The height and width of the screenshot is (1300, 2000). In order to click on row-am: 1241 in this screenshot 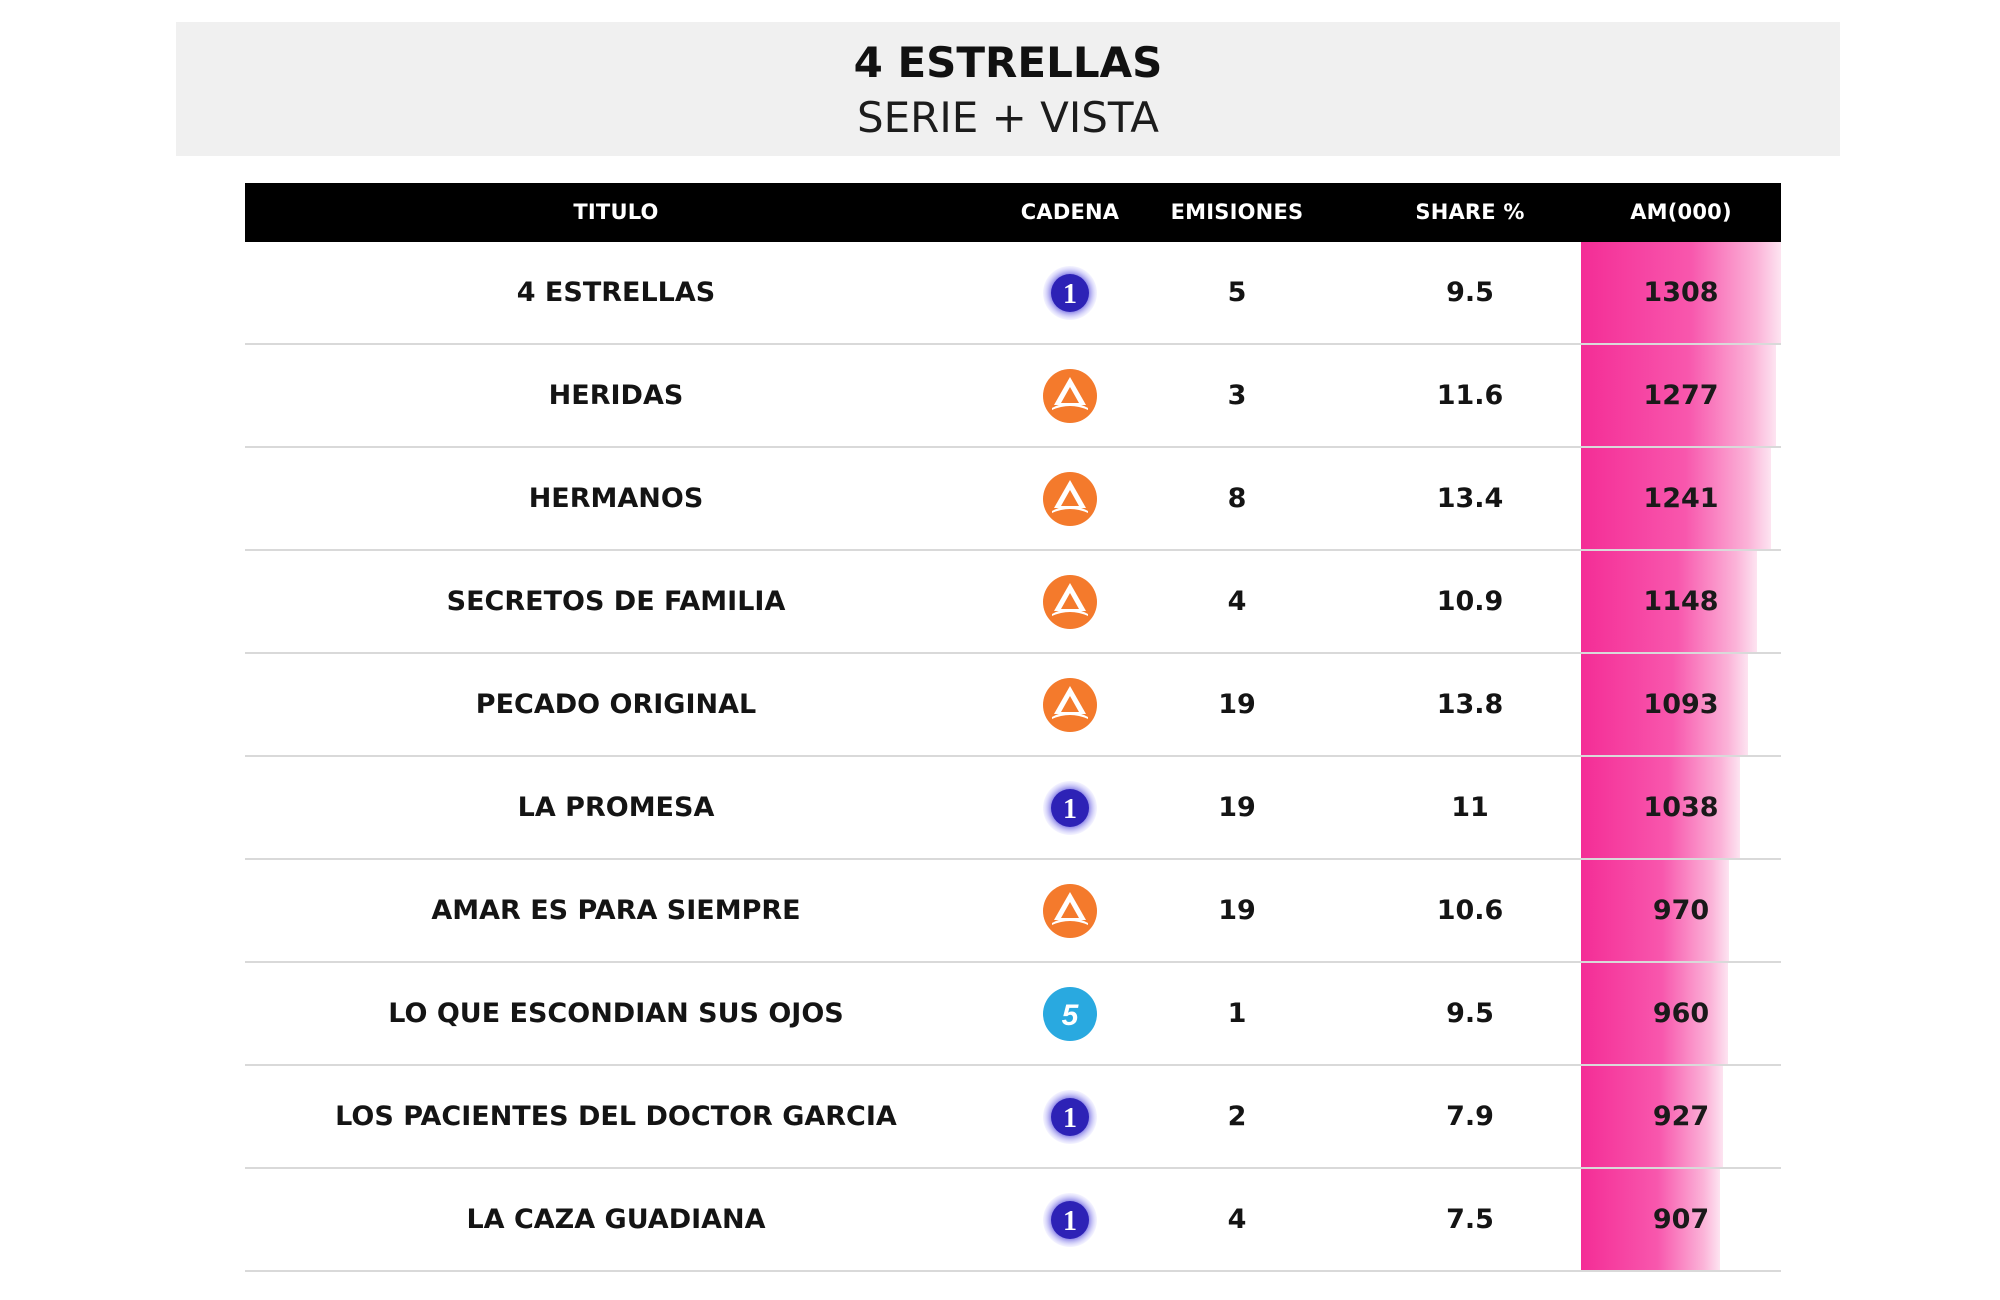, I will do `click(1681, 498)`.